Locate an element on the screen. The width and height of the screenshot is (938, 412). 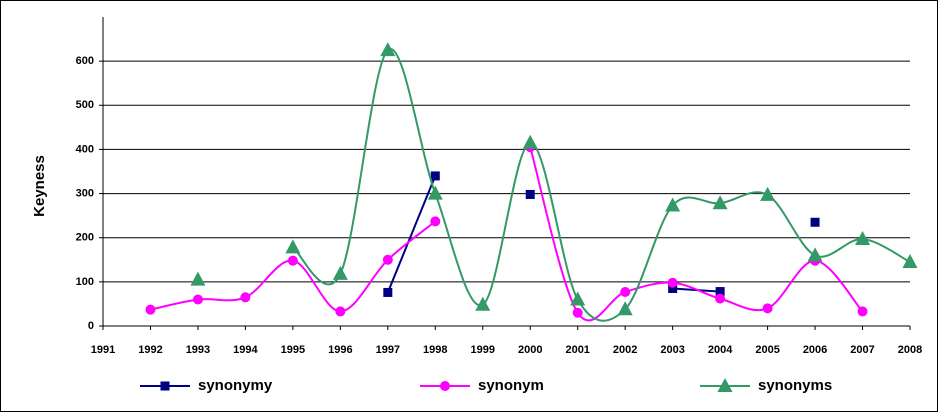
x-tick-label: 1995 is located at coordinates (293, 350).